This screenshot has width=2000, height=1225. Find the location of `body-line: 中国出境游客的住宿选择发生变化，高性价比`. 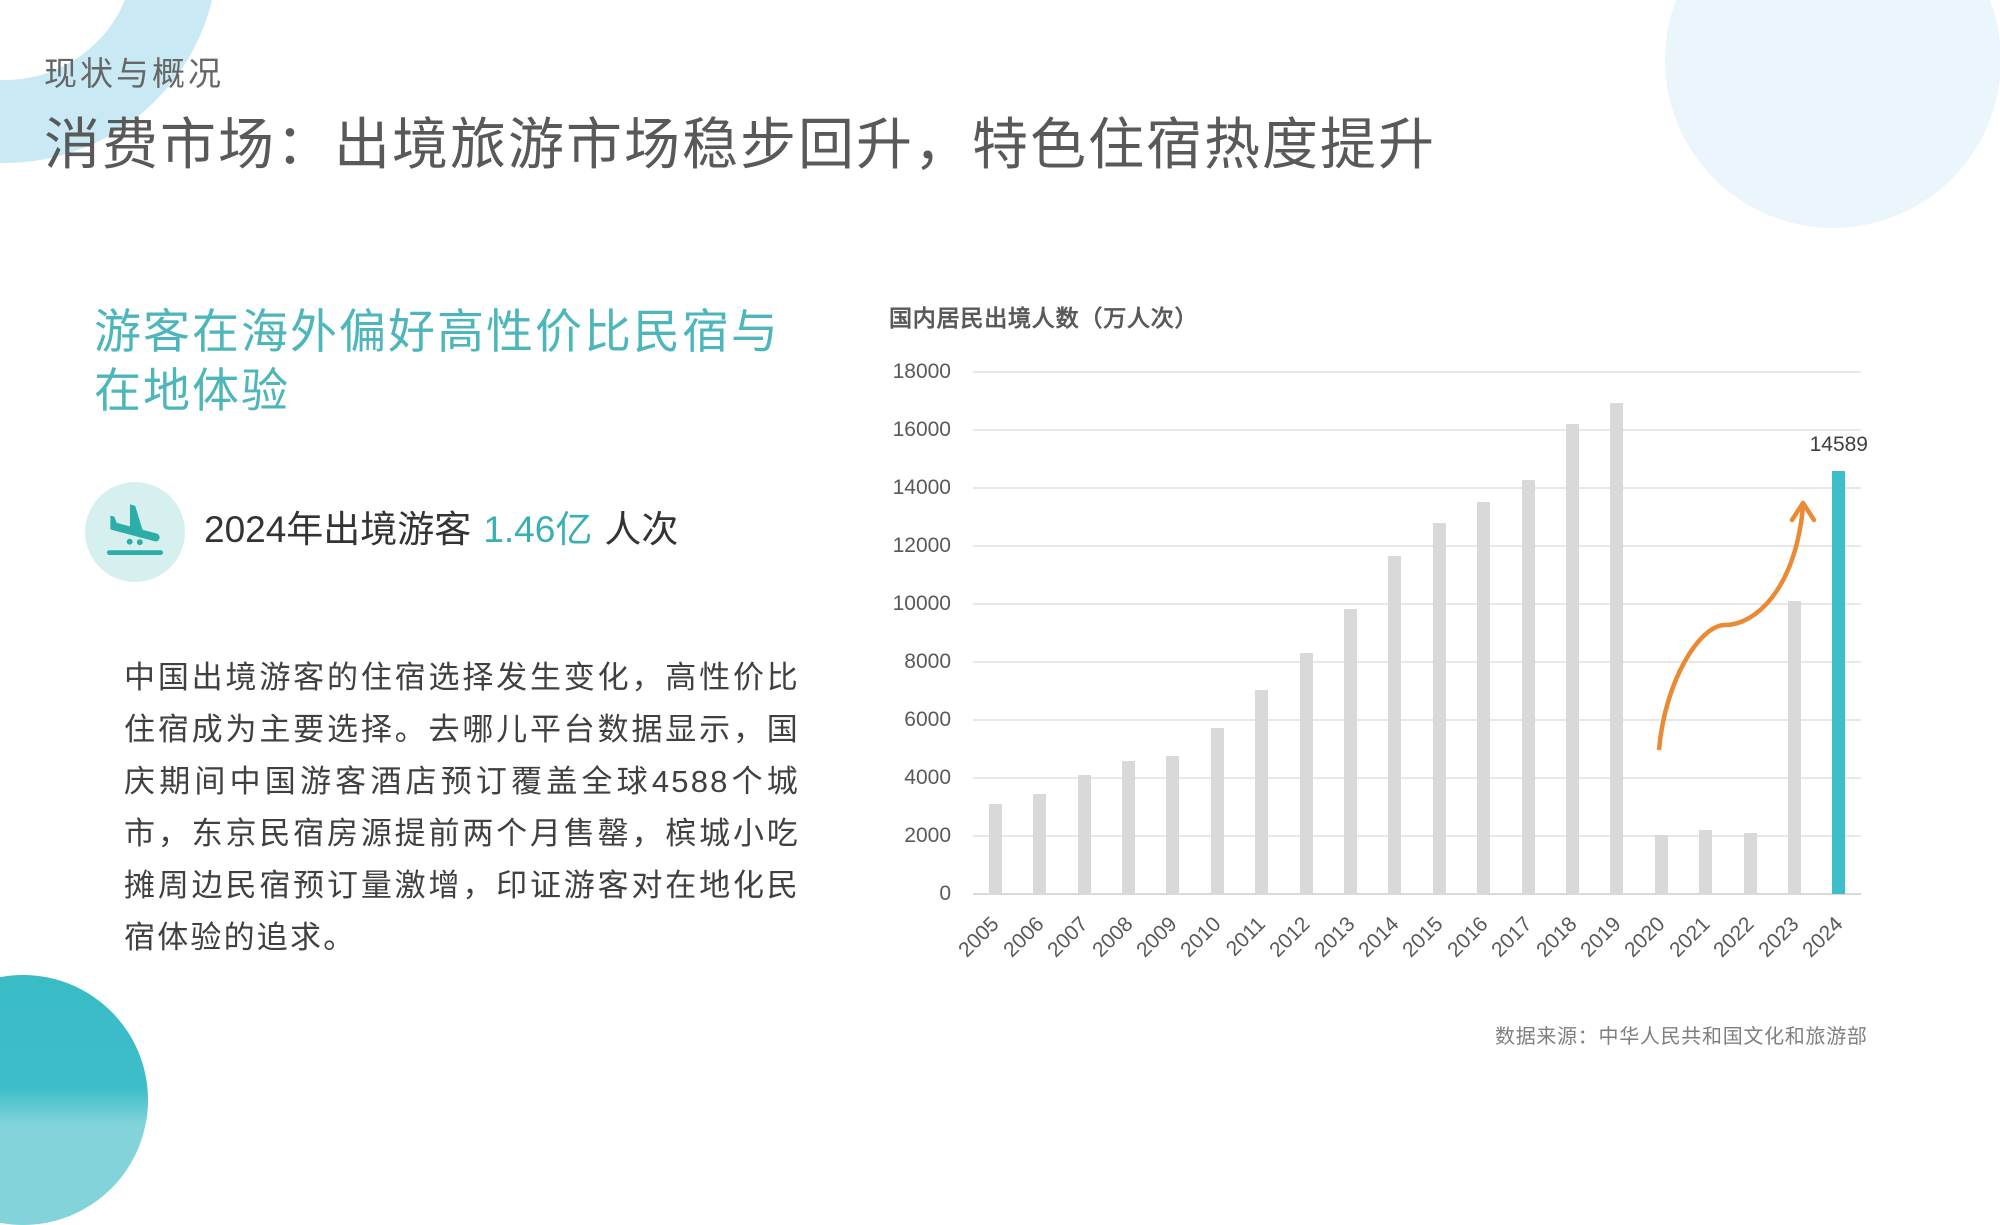

body-line: 中国出境游客的住宿选择发生变化，高性价比 is located at coordinates (462, 677).